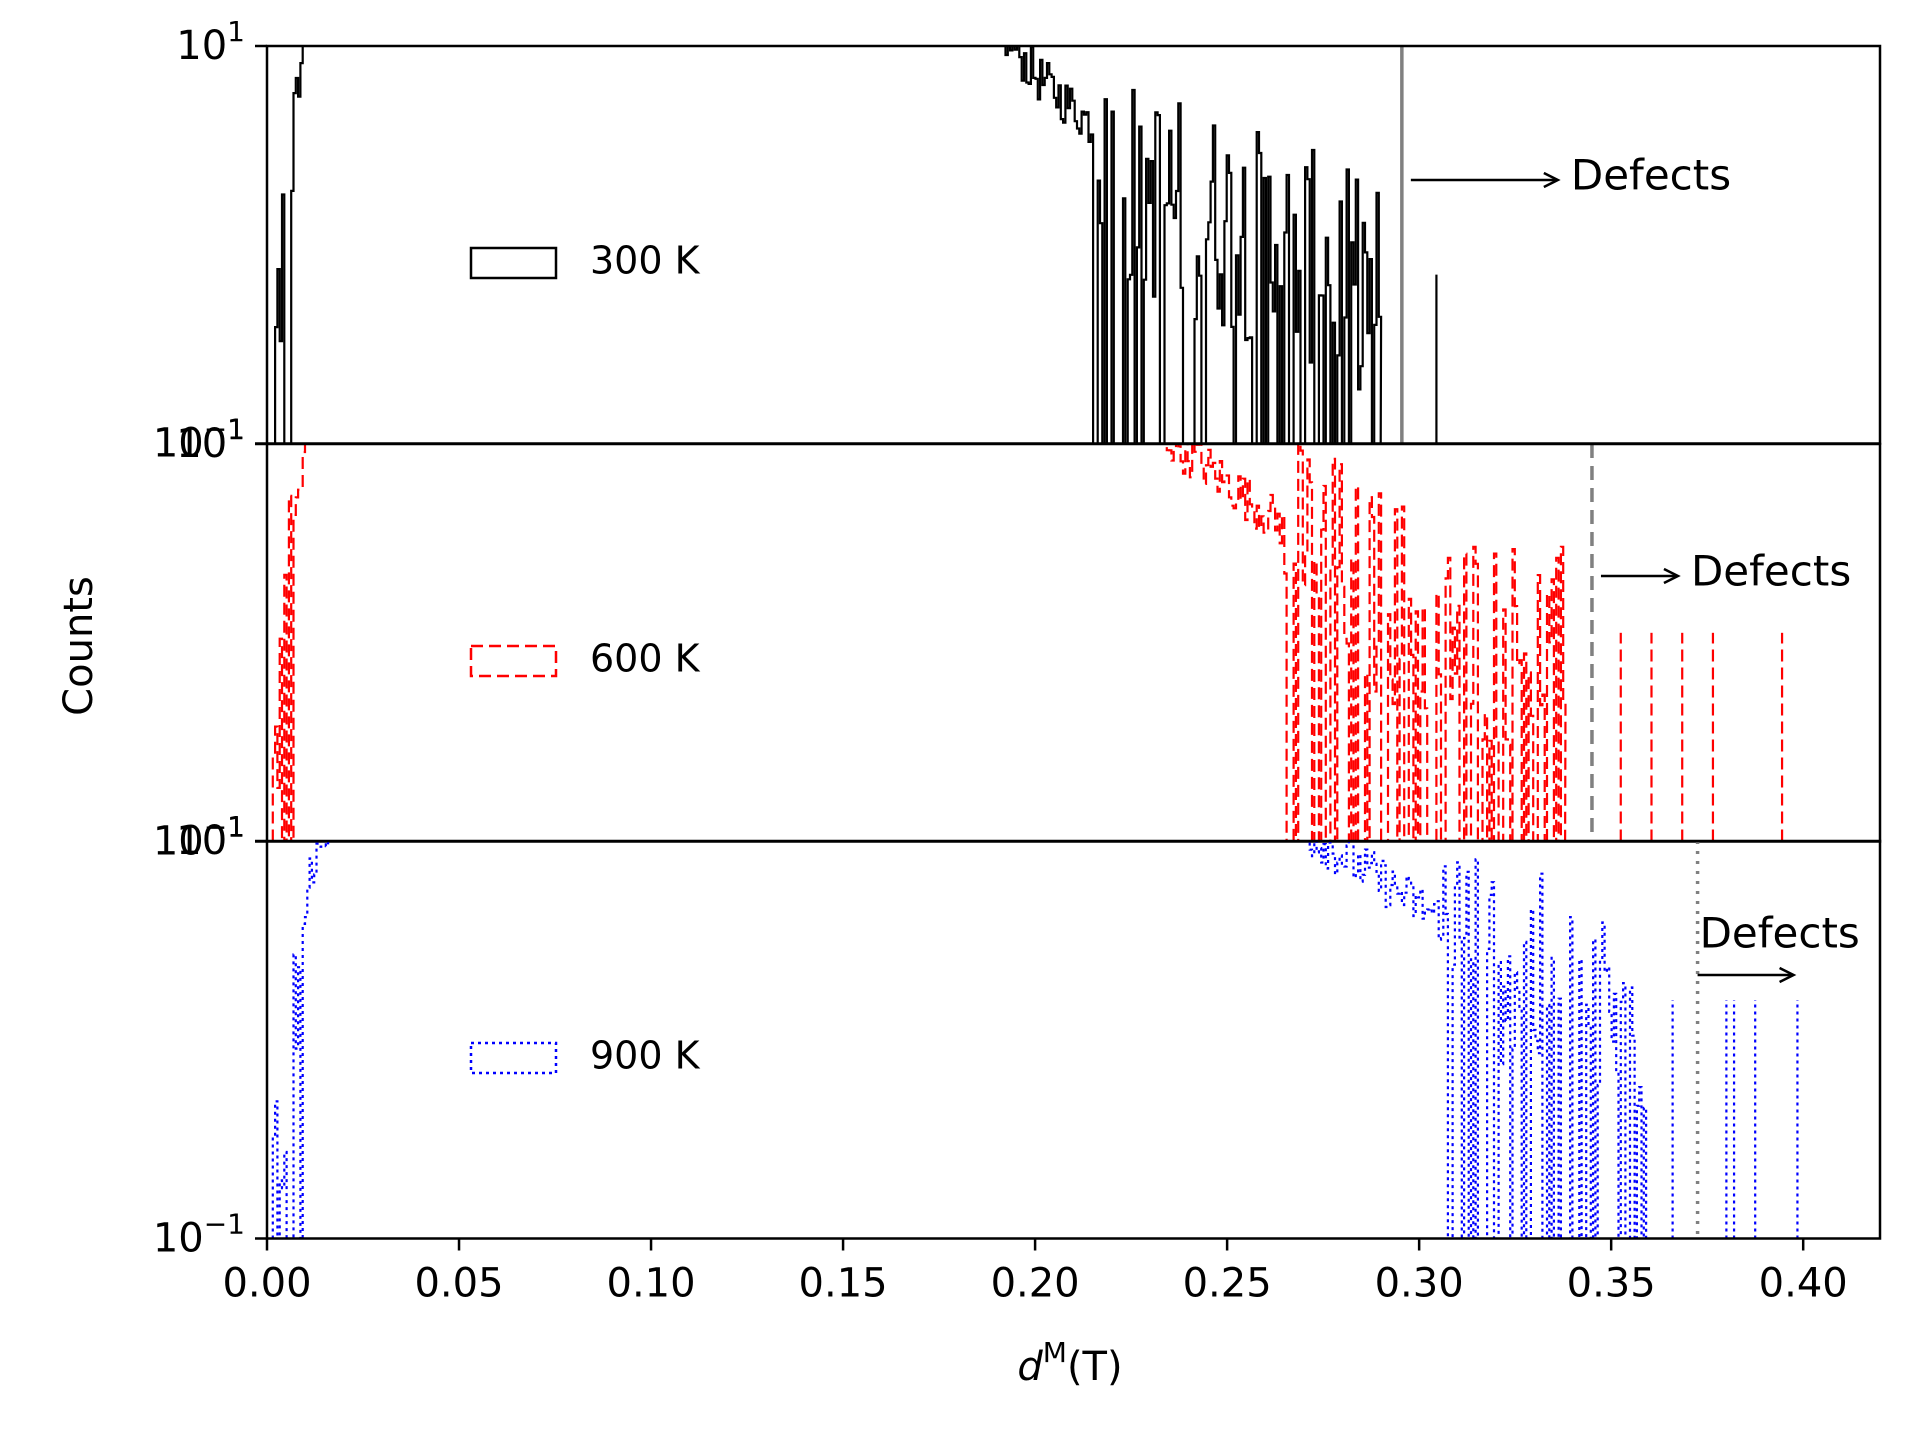 This screenshot has width=1920, height=1440. What do you see at coordinates (651, 1284) in the screenshot?
I see `x-tick-label: 0.10` at bounding box center [651, 1284].